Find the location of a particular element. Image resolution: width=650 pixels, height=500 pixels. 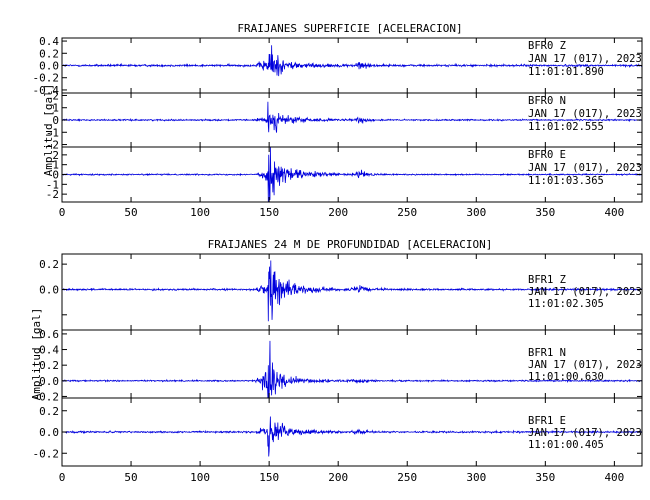

trace-station-label: BFR1 E is located at coordinates (547, 421).